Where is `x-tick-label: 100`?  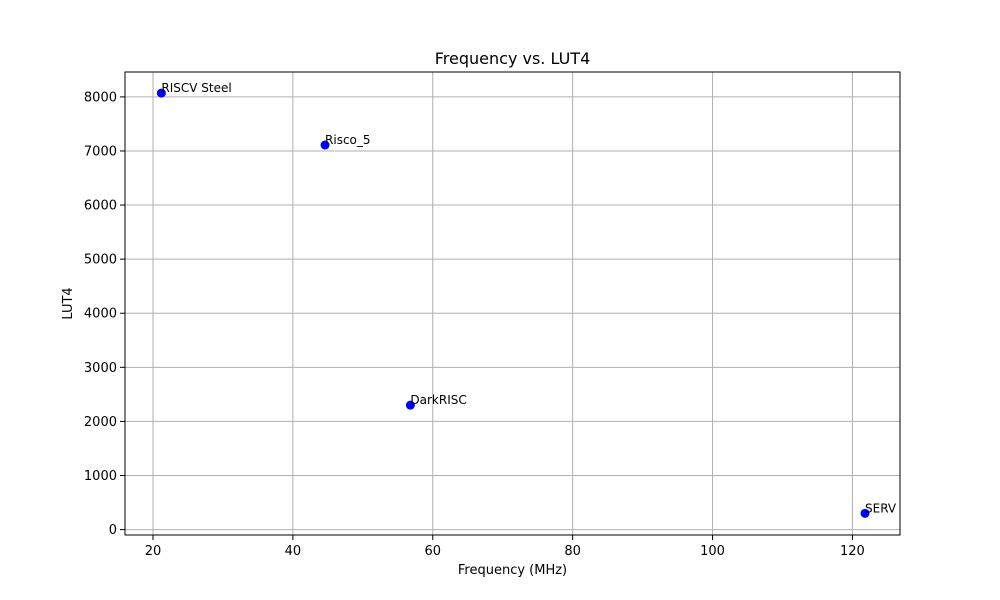 x-tick-label: 100 is located at coordinates (712, 551).